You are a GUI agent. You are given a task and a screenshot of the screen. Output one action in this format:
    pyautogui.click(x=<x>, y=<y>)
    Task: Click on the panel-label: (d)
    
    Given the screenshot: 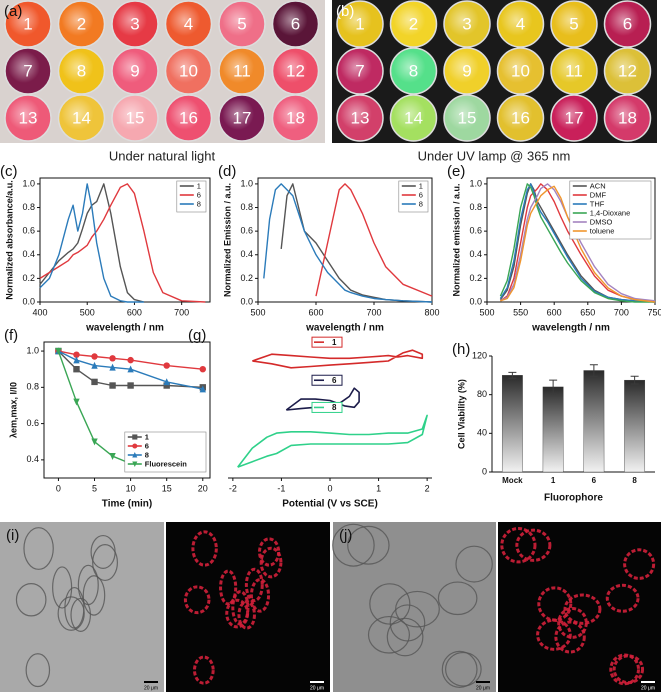 What is the action you would take?
    pyautogui.click(x=227, y=171)
    